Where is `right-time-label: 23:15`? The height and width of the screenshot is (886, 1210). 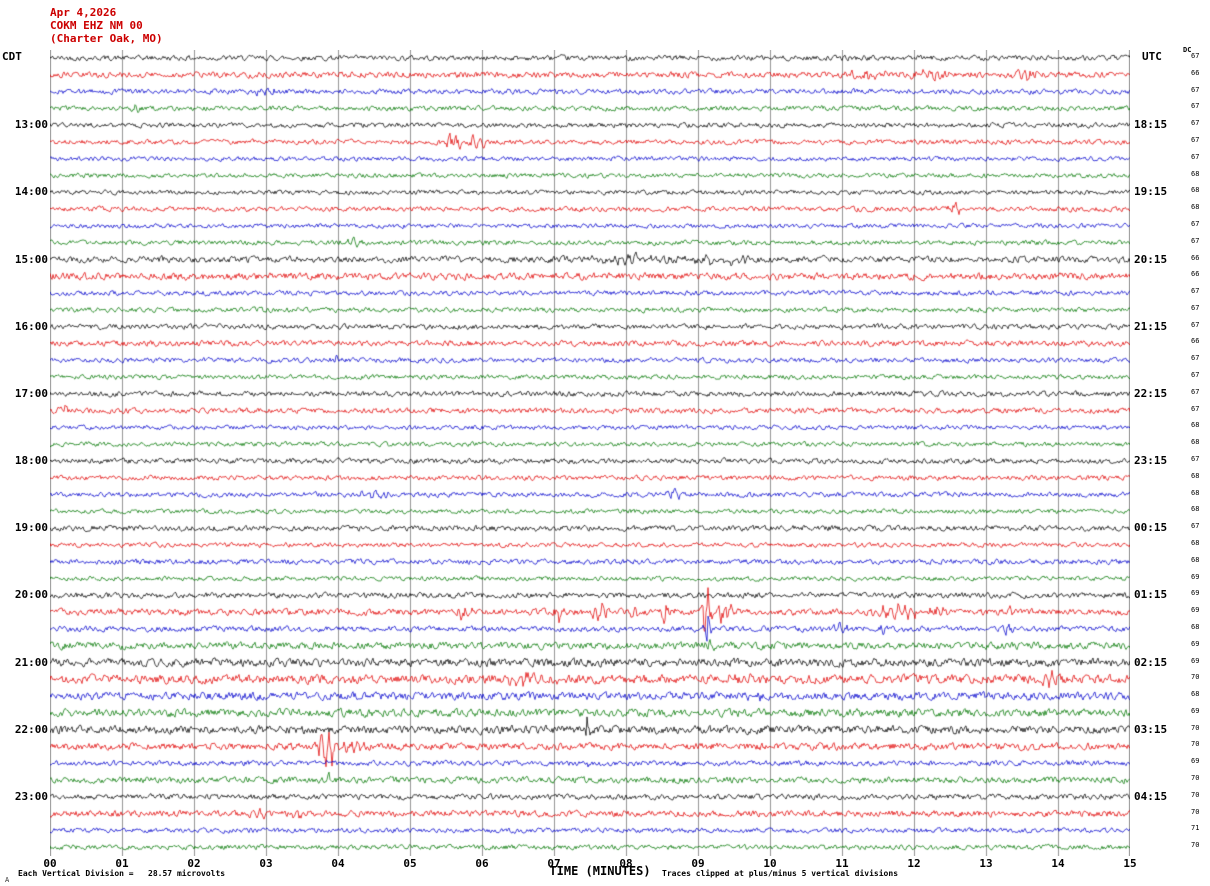 right-time-label: 23:15 is located at coordinates (1151, 460).